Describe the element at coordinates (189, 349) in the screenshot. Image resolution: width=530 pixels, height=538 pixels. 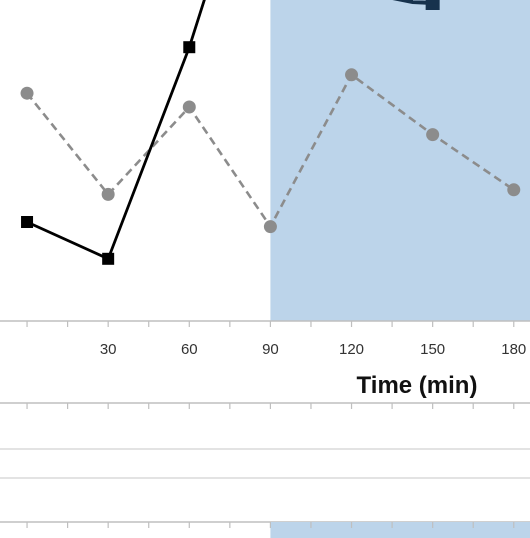
I see `x-tick-label: 60` at that location.